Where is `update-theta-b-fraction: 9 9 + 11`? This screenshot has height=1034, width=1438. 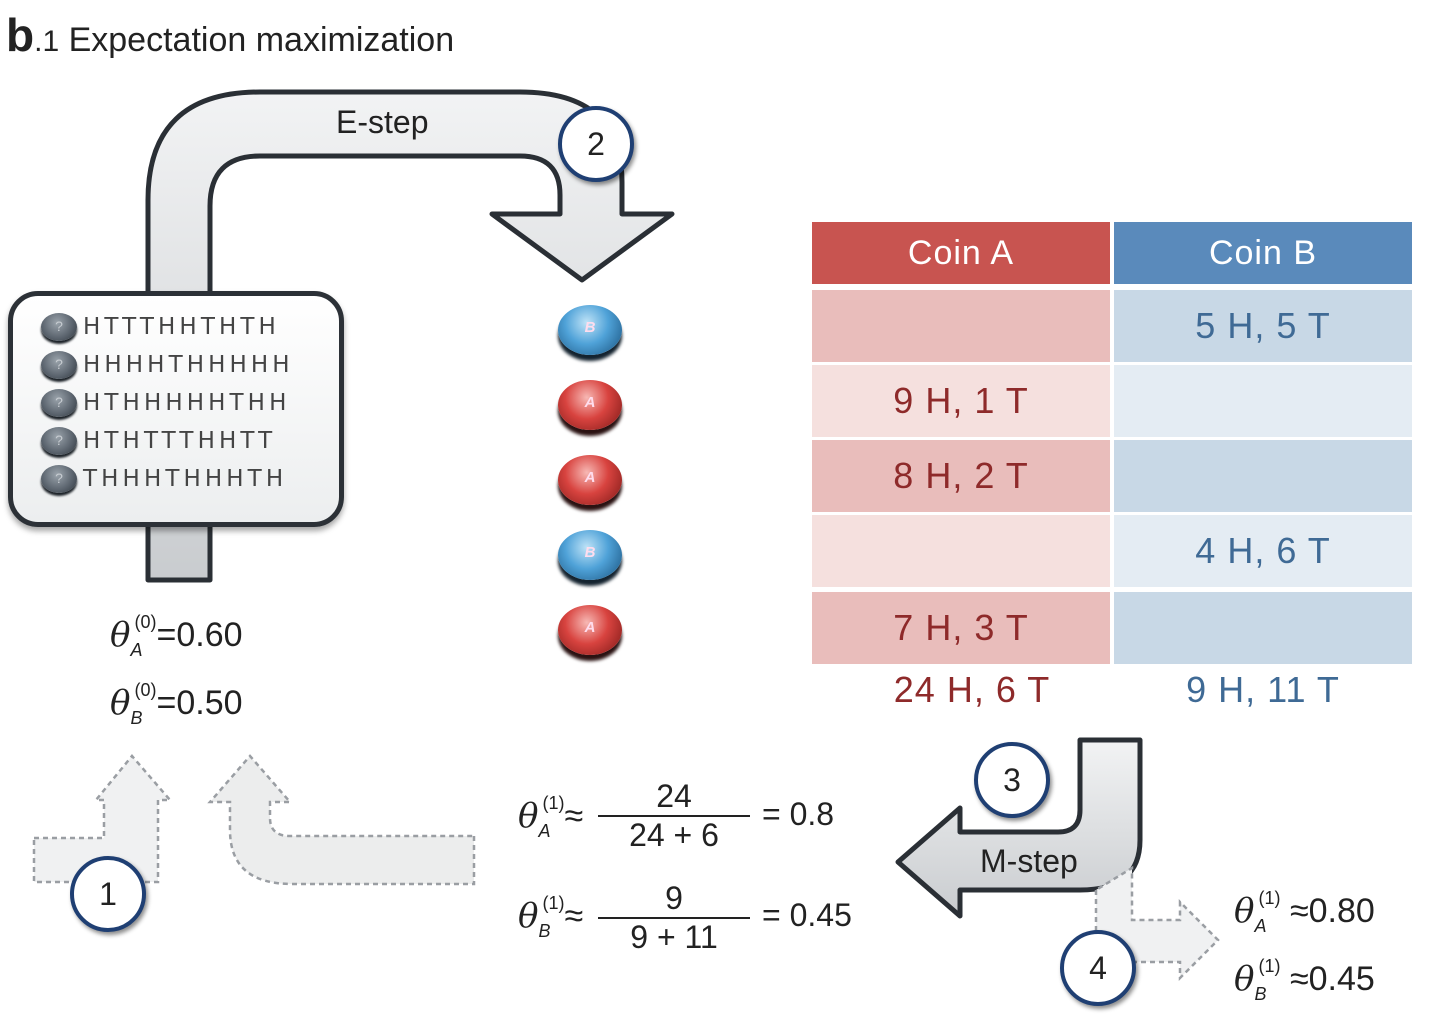 update-theta-b-fraction: 9 9 + 11 is located at coordinates (674, 918).